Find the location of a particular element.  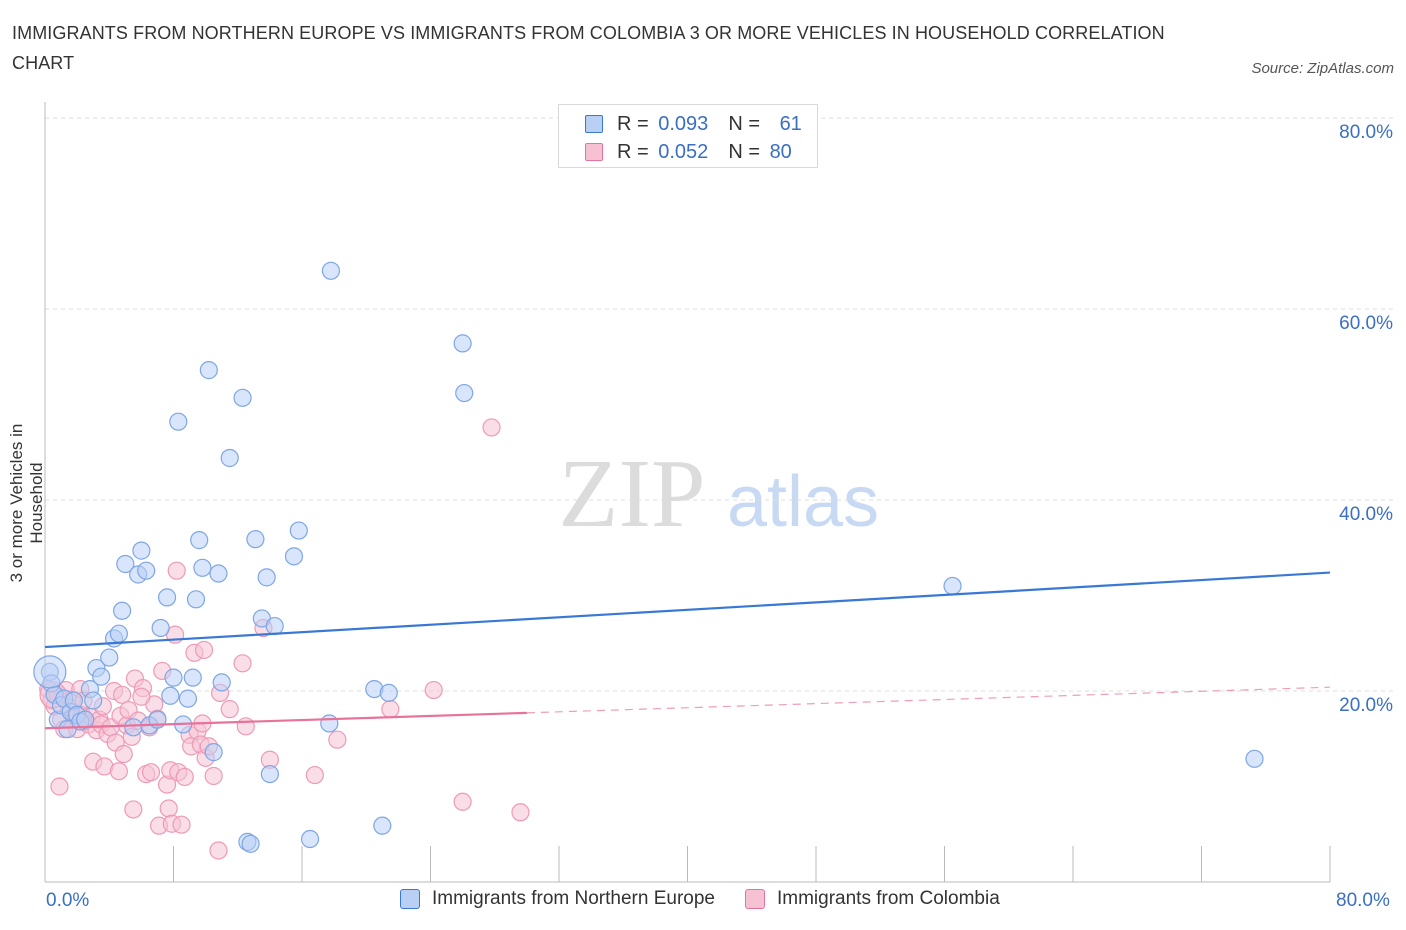

legend-n-value: 80 is located at coordinates (780, 151).